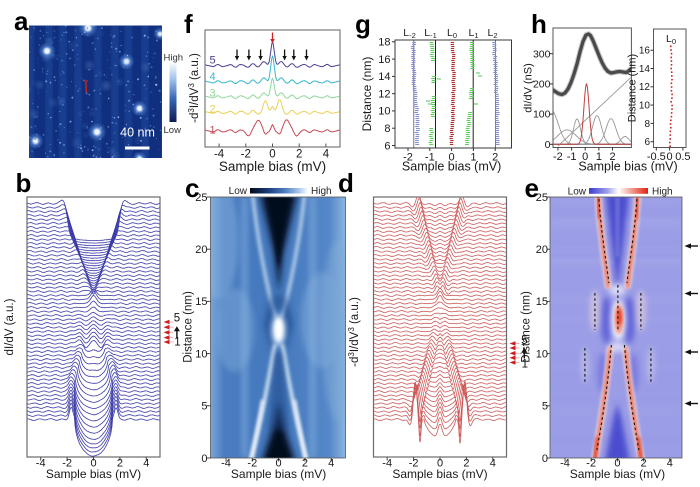 Image resolution: width=700 pixels, height=487 pixels. Describe the element at coordinates (21, 21) in the screenshot. I see `svg-text: a` at that location.